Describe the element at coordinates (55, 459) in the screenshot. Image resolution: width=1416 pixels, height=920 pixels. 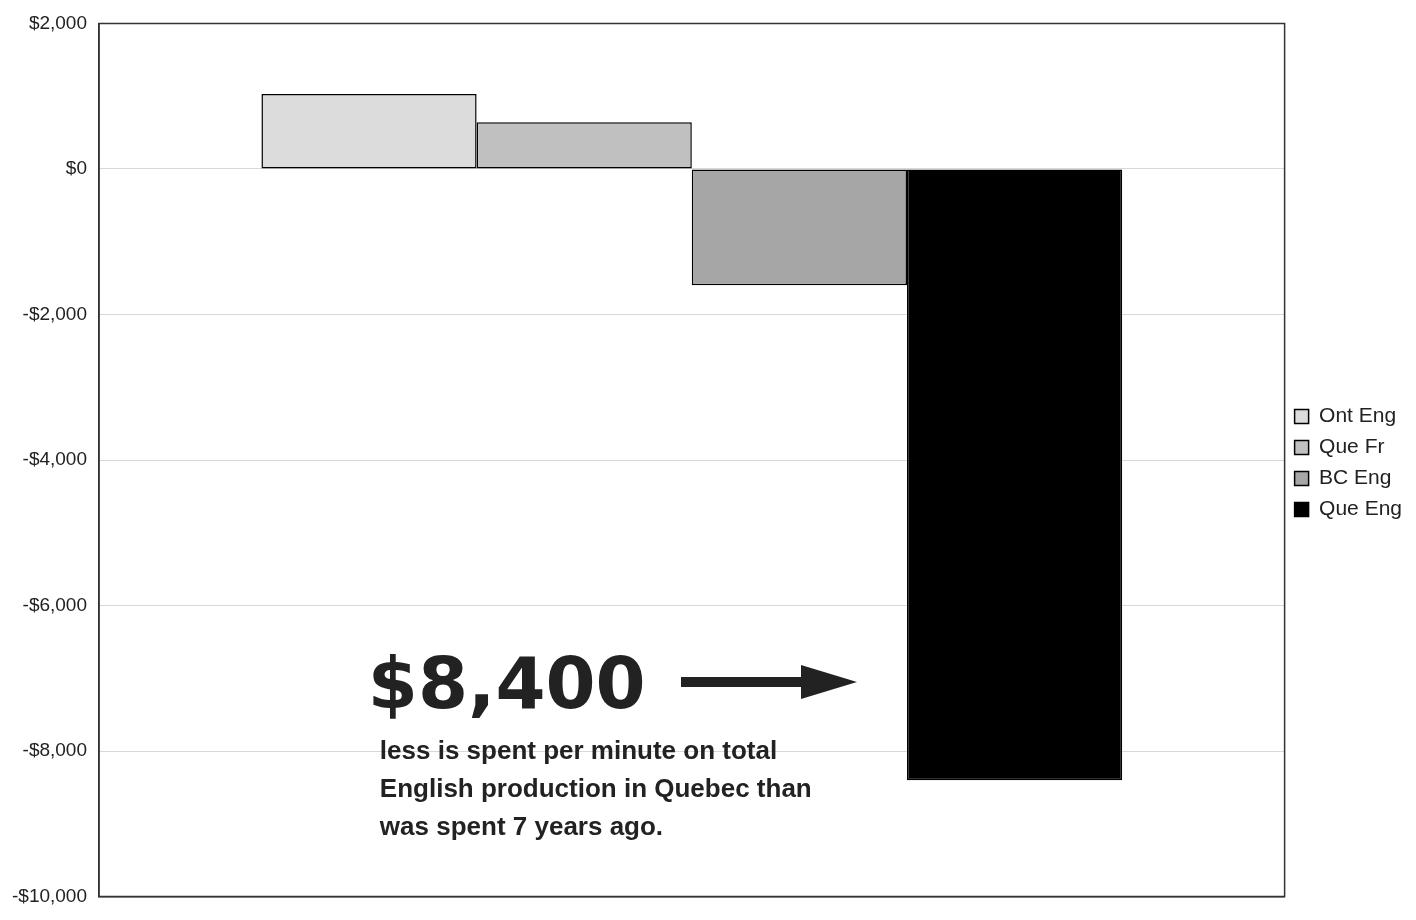
I see `y-tick-label: -$4,000` at that location.